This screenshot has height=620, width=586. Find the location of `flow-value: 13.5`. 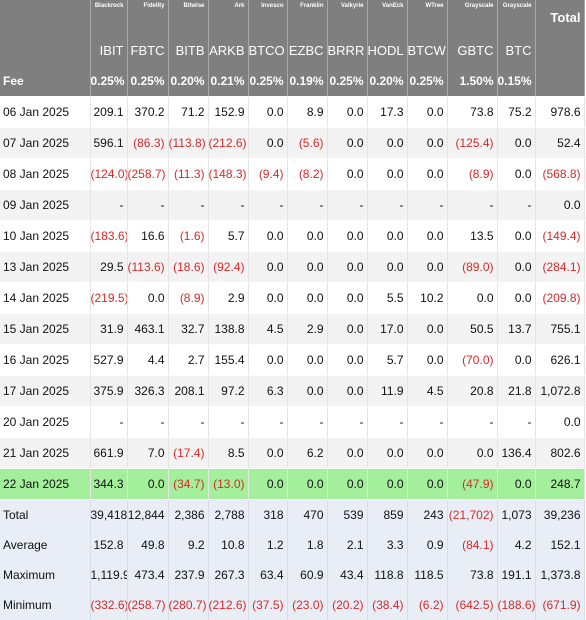

flow-value: 13.5 is located at coordinates (472, 236).